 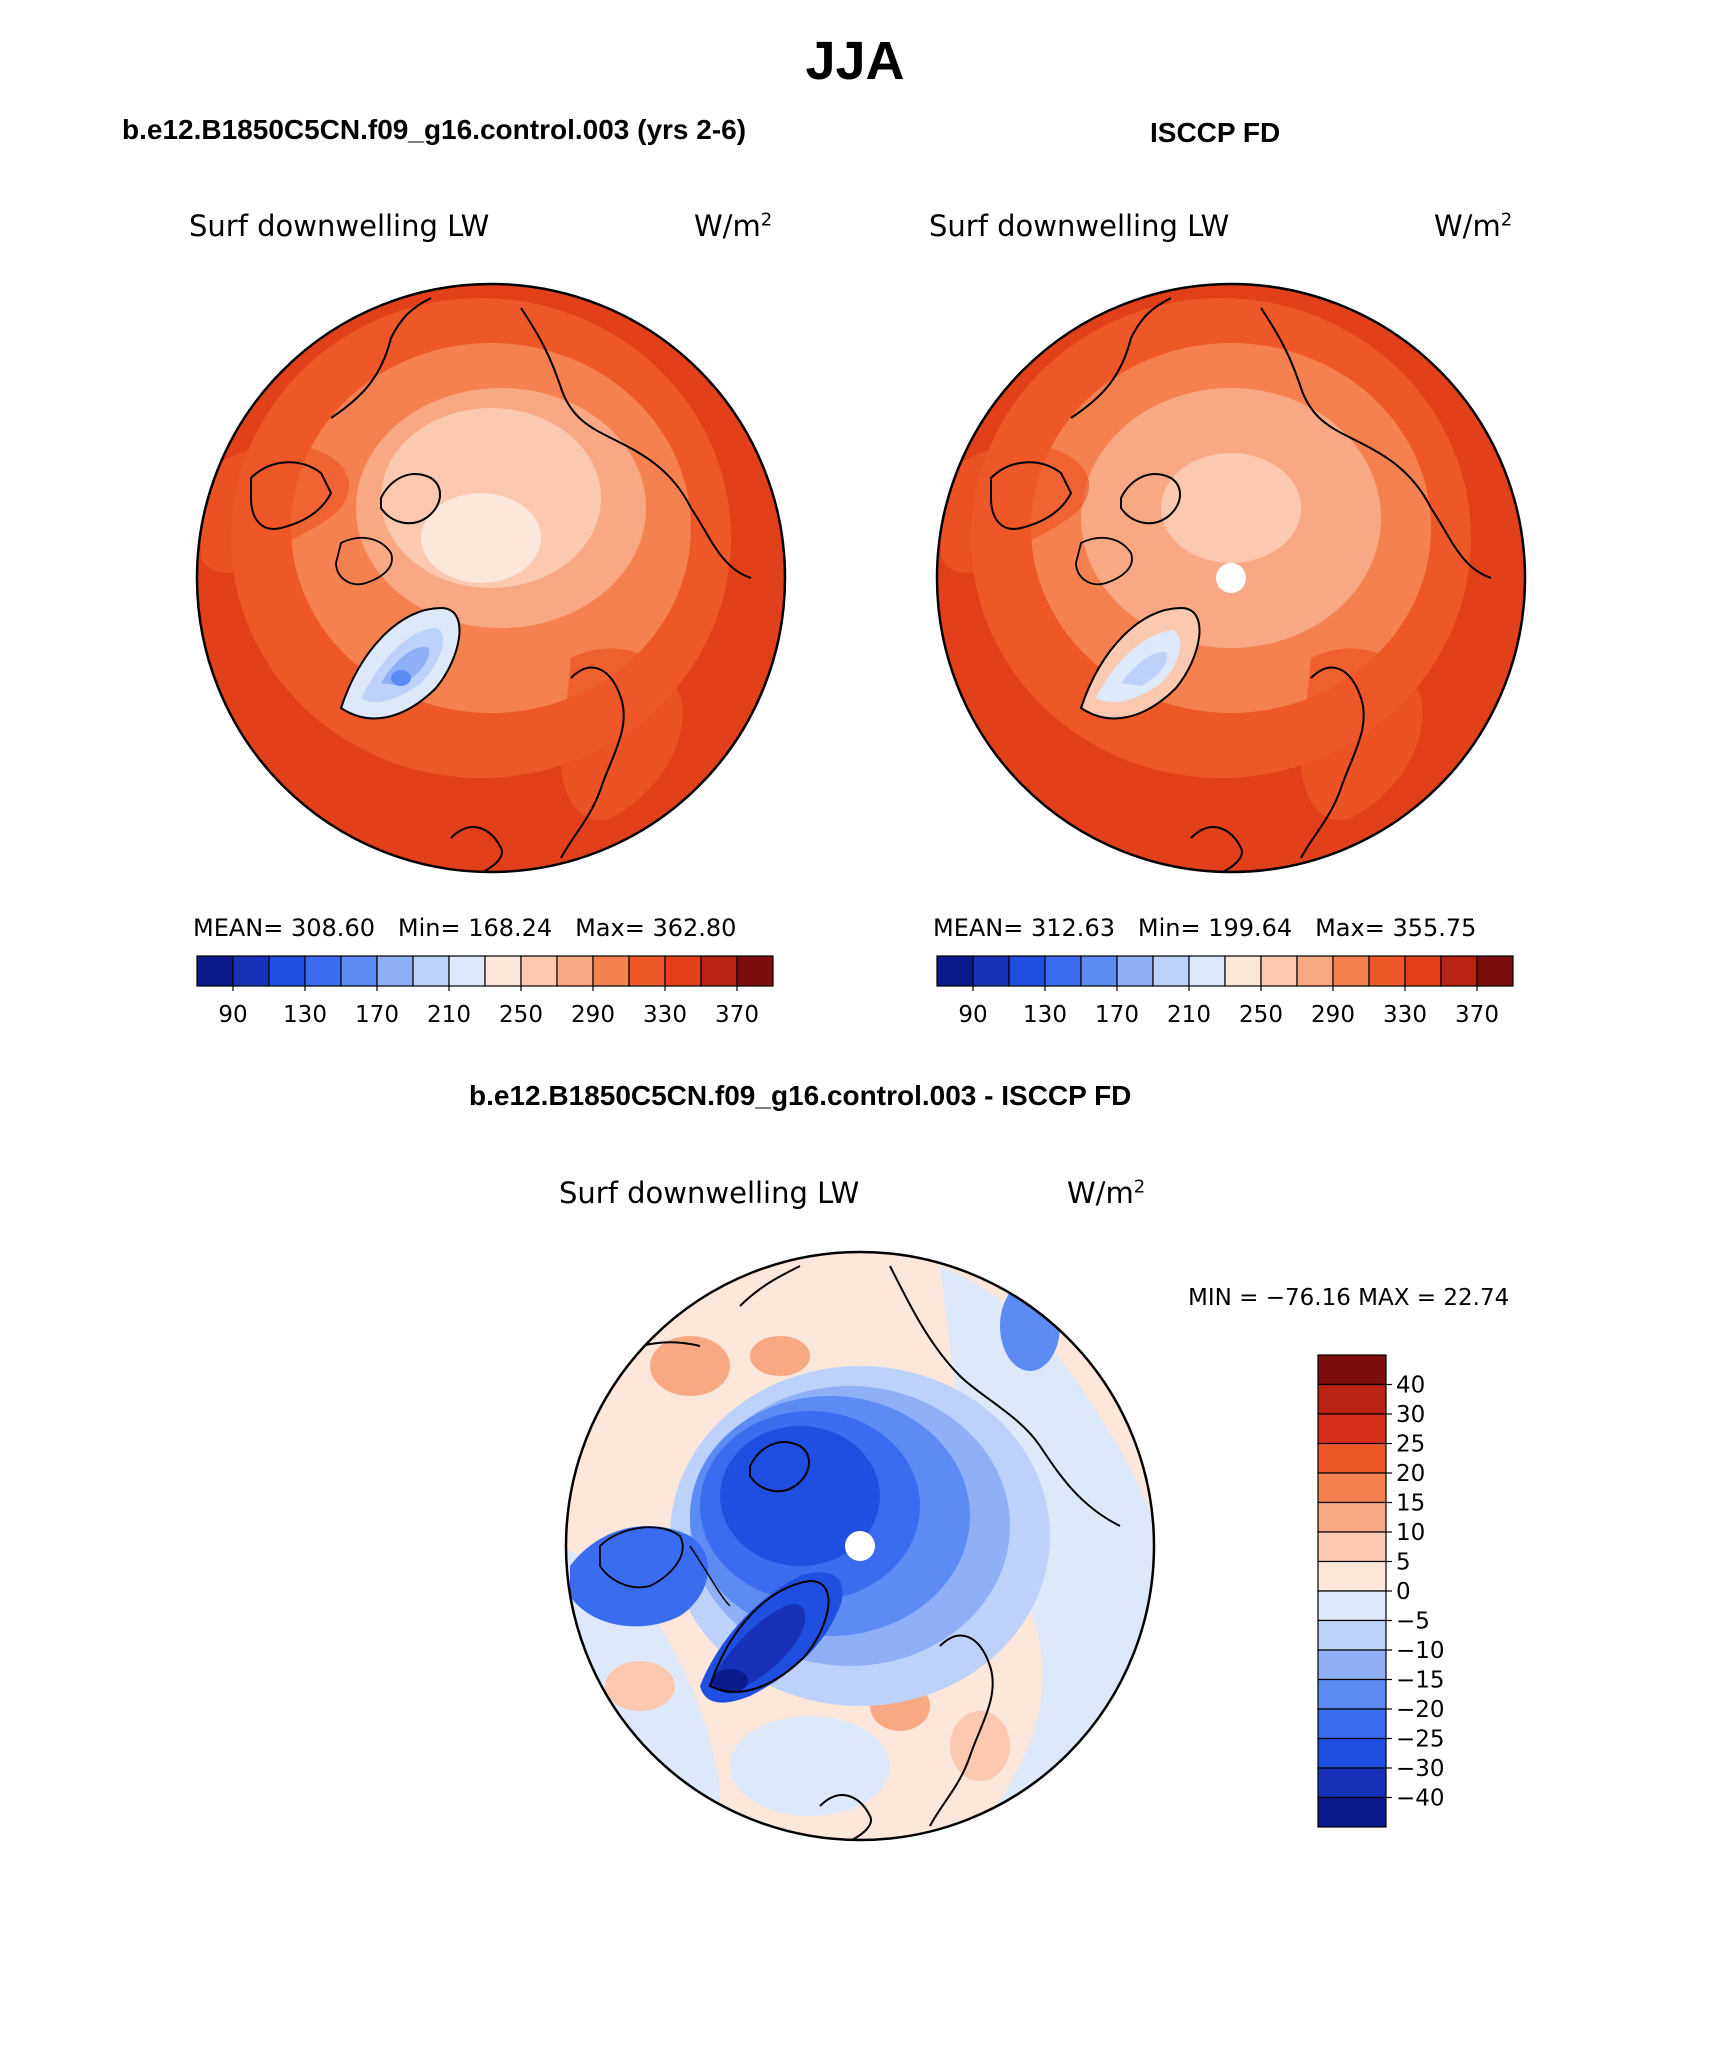 I want to click on difference-colorbar-tick-label: 5, so click(x=1403, y=1563).